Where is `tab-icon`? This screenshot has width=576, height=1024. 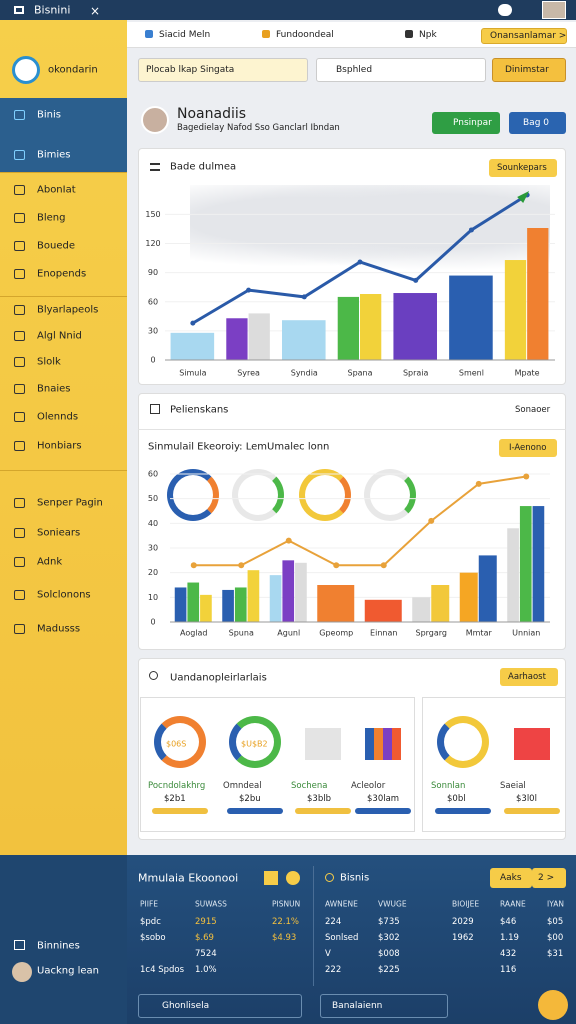
tab-icon is located at coordinates (409, 34).